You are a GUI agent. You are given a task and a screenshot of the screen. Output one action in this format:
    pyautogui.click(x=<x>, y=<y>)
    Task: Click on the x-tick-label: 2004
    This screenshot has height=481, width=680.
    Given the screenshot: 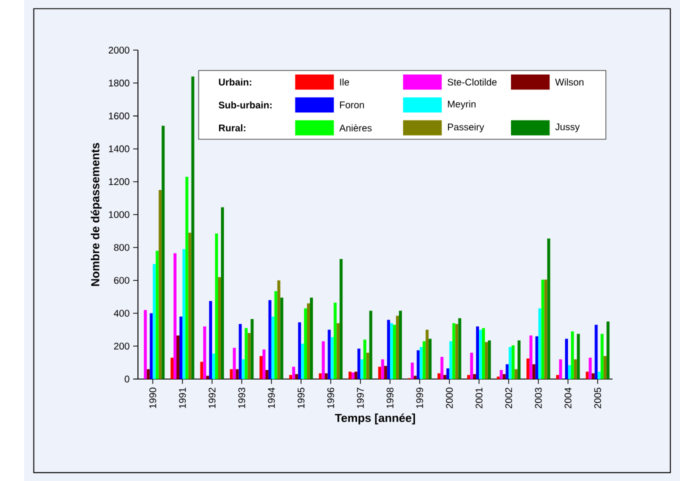 What is the action you would take?
    pyautogui.click(x=568, y=397)
    